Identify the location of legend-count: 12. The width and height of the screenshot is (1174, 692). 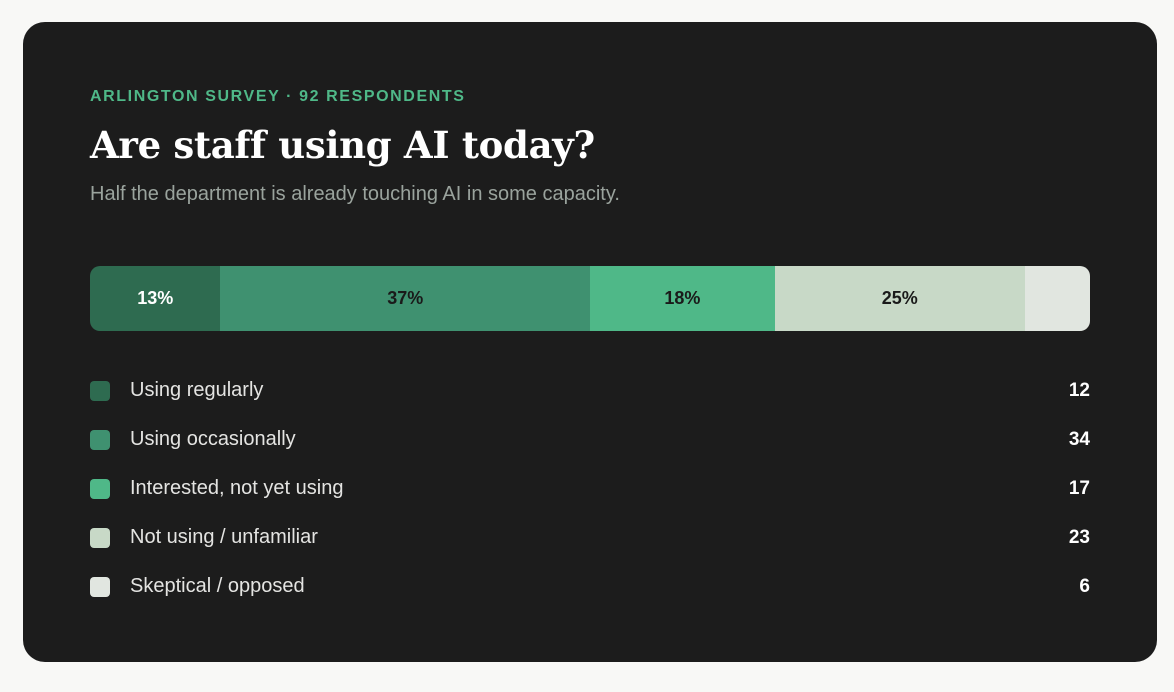
(1079, 390).